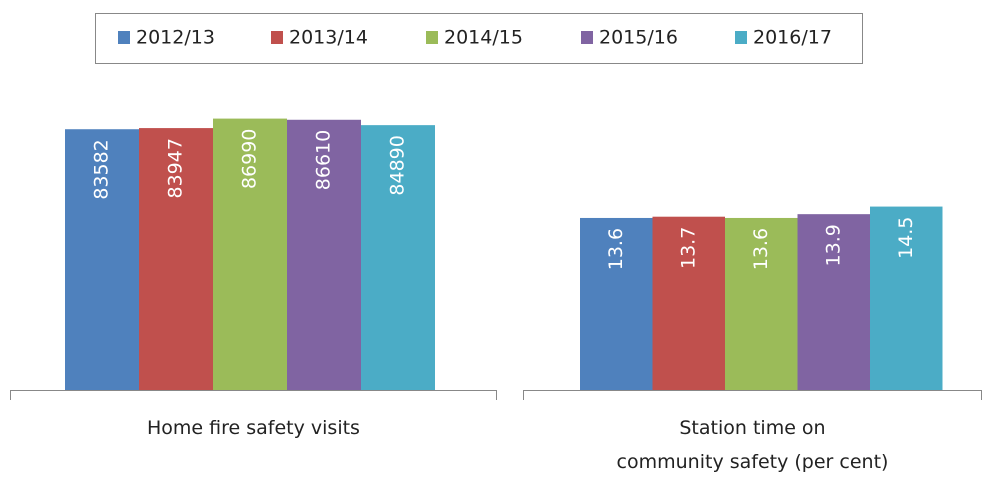  Describe the element at coordinates (688, 248) in the screenshot. I see `value-label: 13.7` at that location.